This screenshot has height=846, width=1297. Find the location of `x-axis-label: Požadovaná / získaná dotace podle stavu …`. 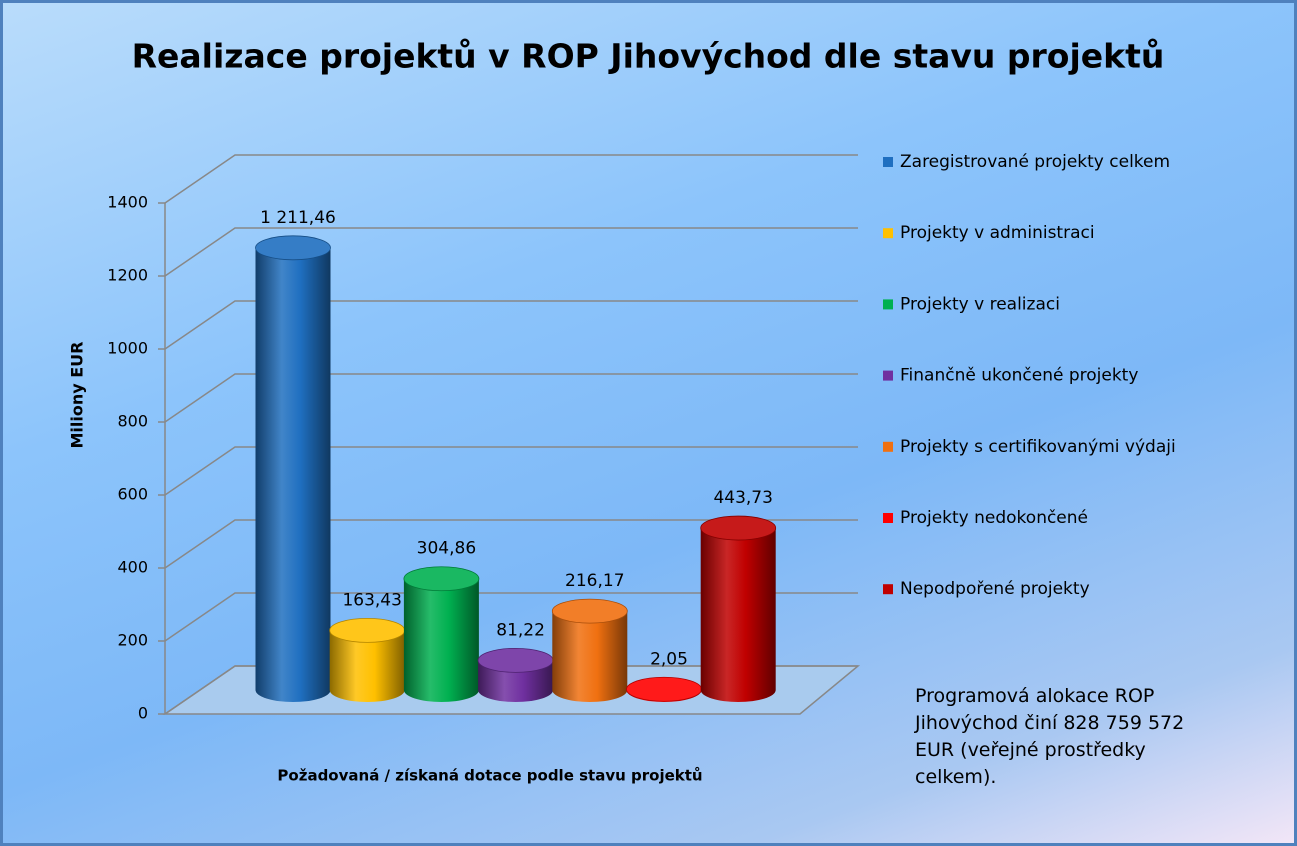

x-axis-label: Požadovaná / získaná dotace podle stavu … is located at coordinates (489, 776).